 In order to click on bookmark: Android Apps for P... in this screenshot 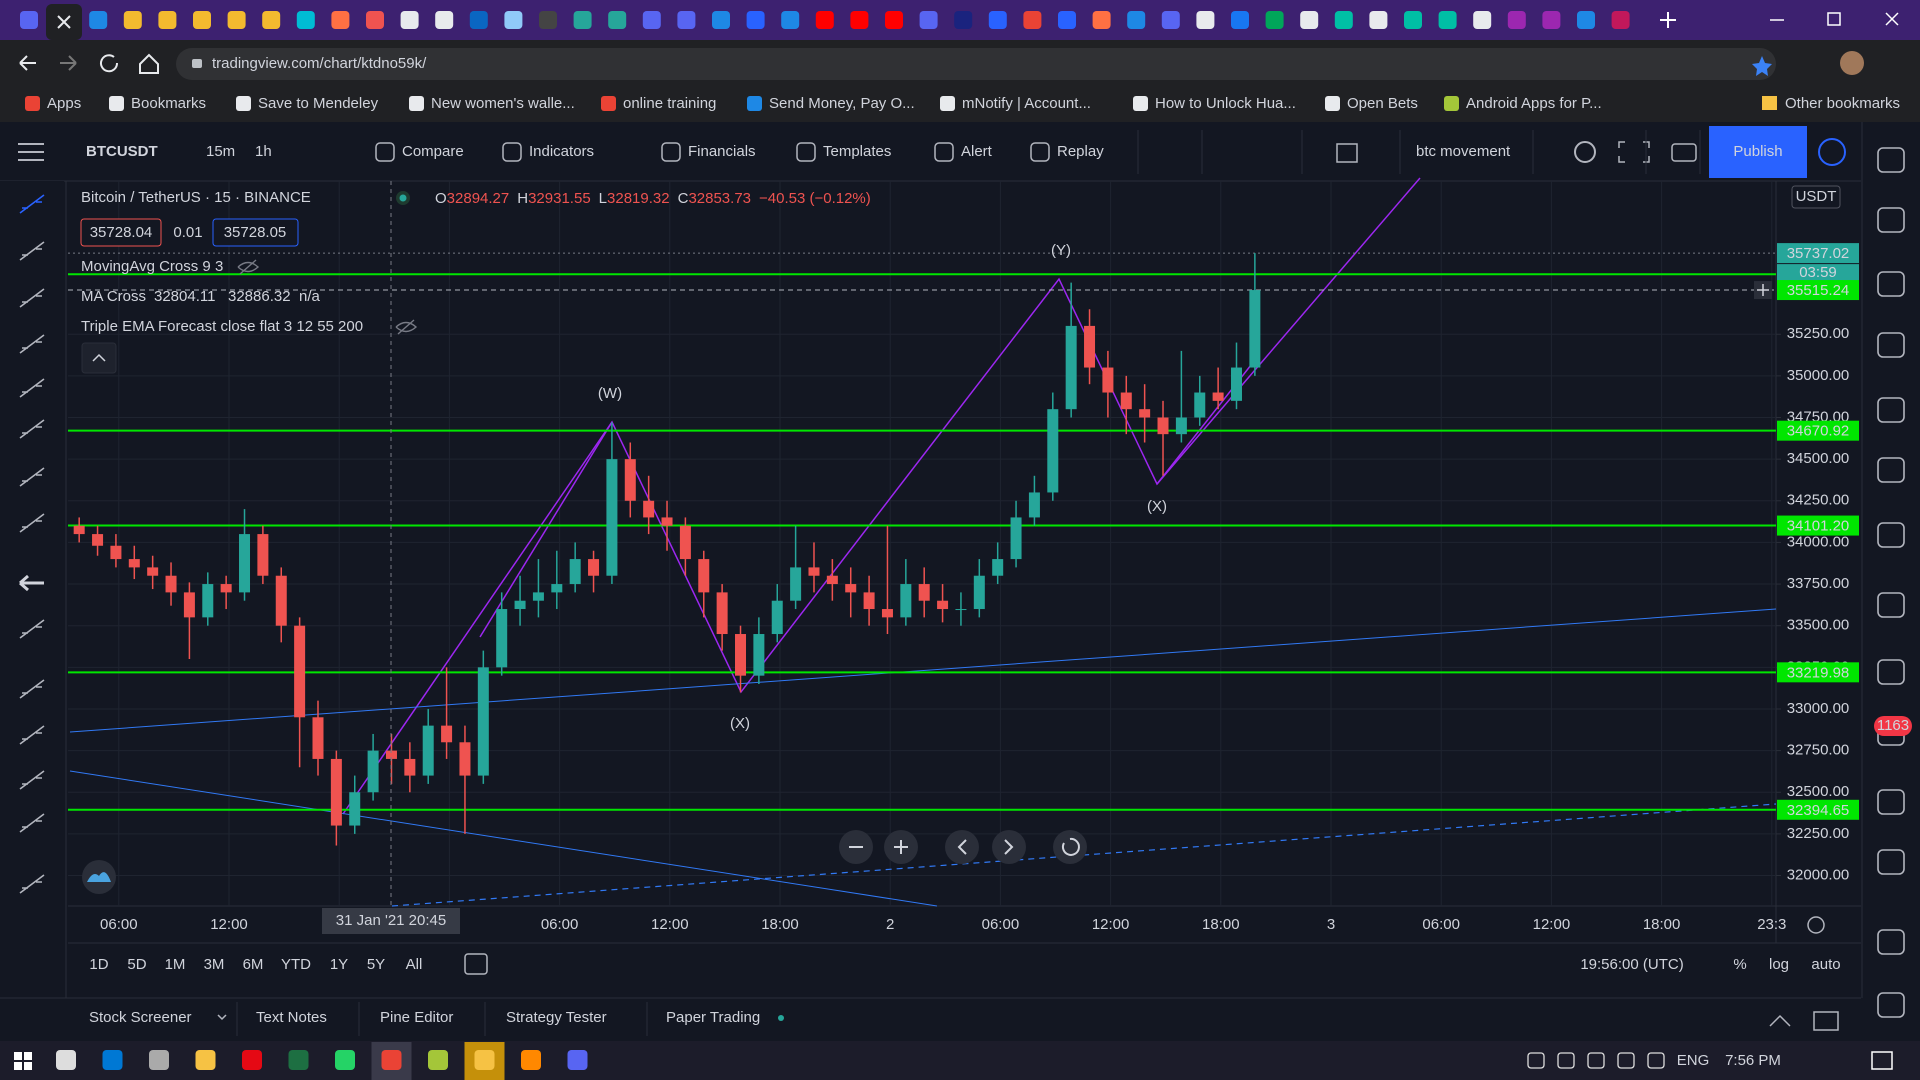, I will do `click(1534, 103)`.